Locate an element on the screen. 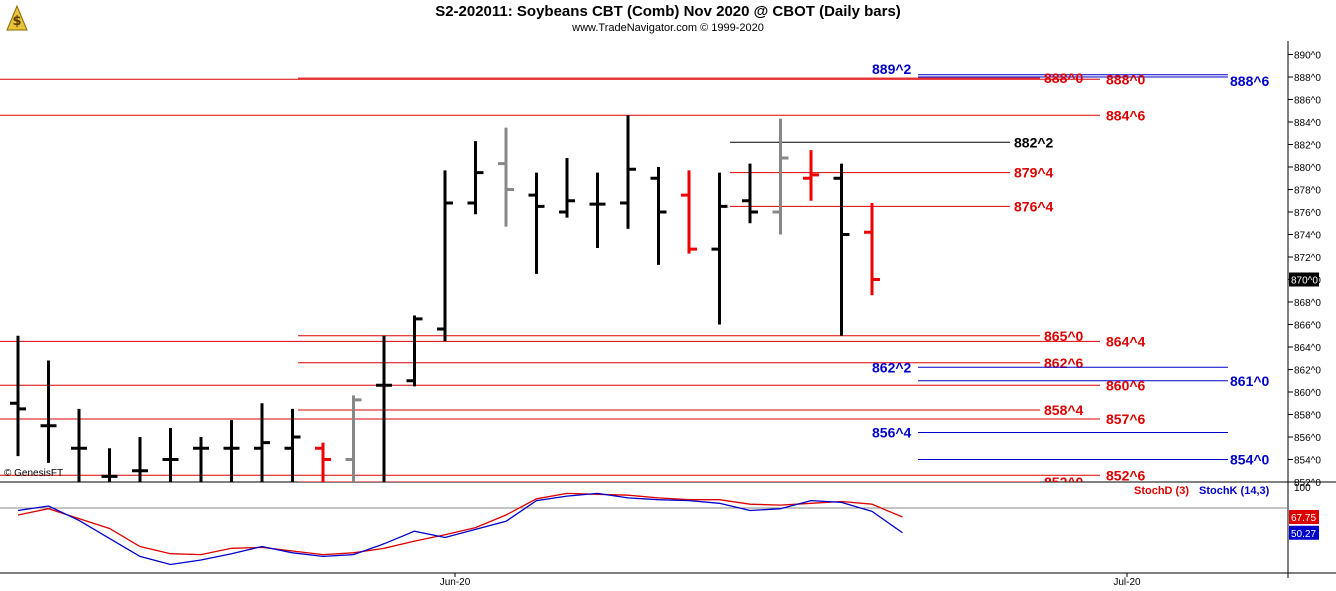  price-tick-label: 882^0 is located at coordinates (1307, 146).